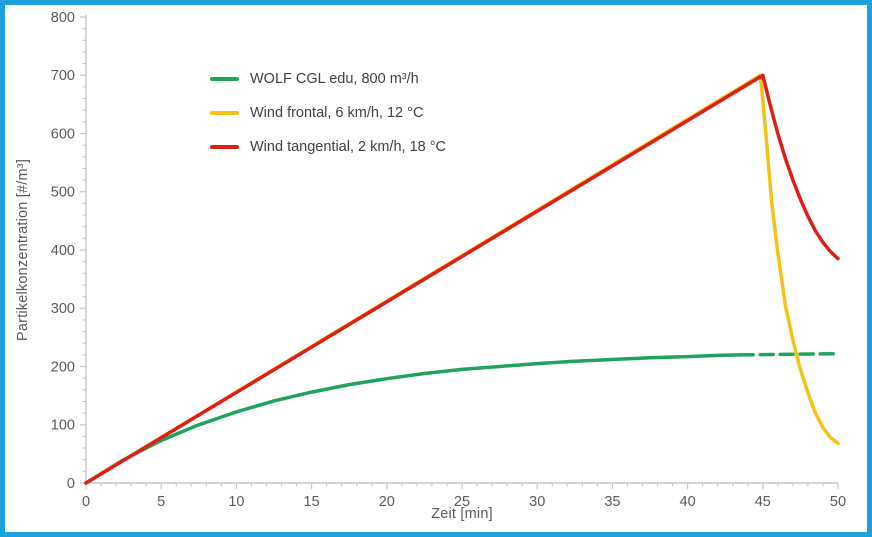  Describe the element at coordinates (63, 134) in the screenshot. I see `y-tick-label: 600` at that location.